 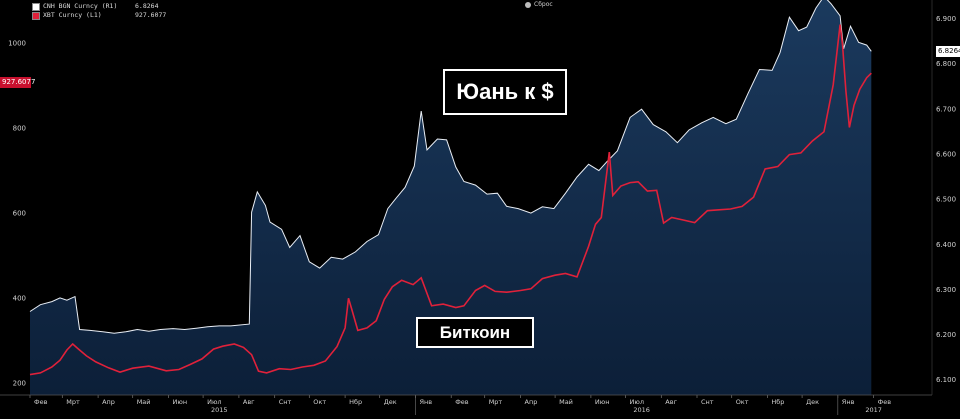 What do you see at coordinates (17, 44) in the screenshot?
I see `y-left-tick-label: 1000` at bounding box center [17, 44].